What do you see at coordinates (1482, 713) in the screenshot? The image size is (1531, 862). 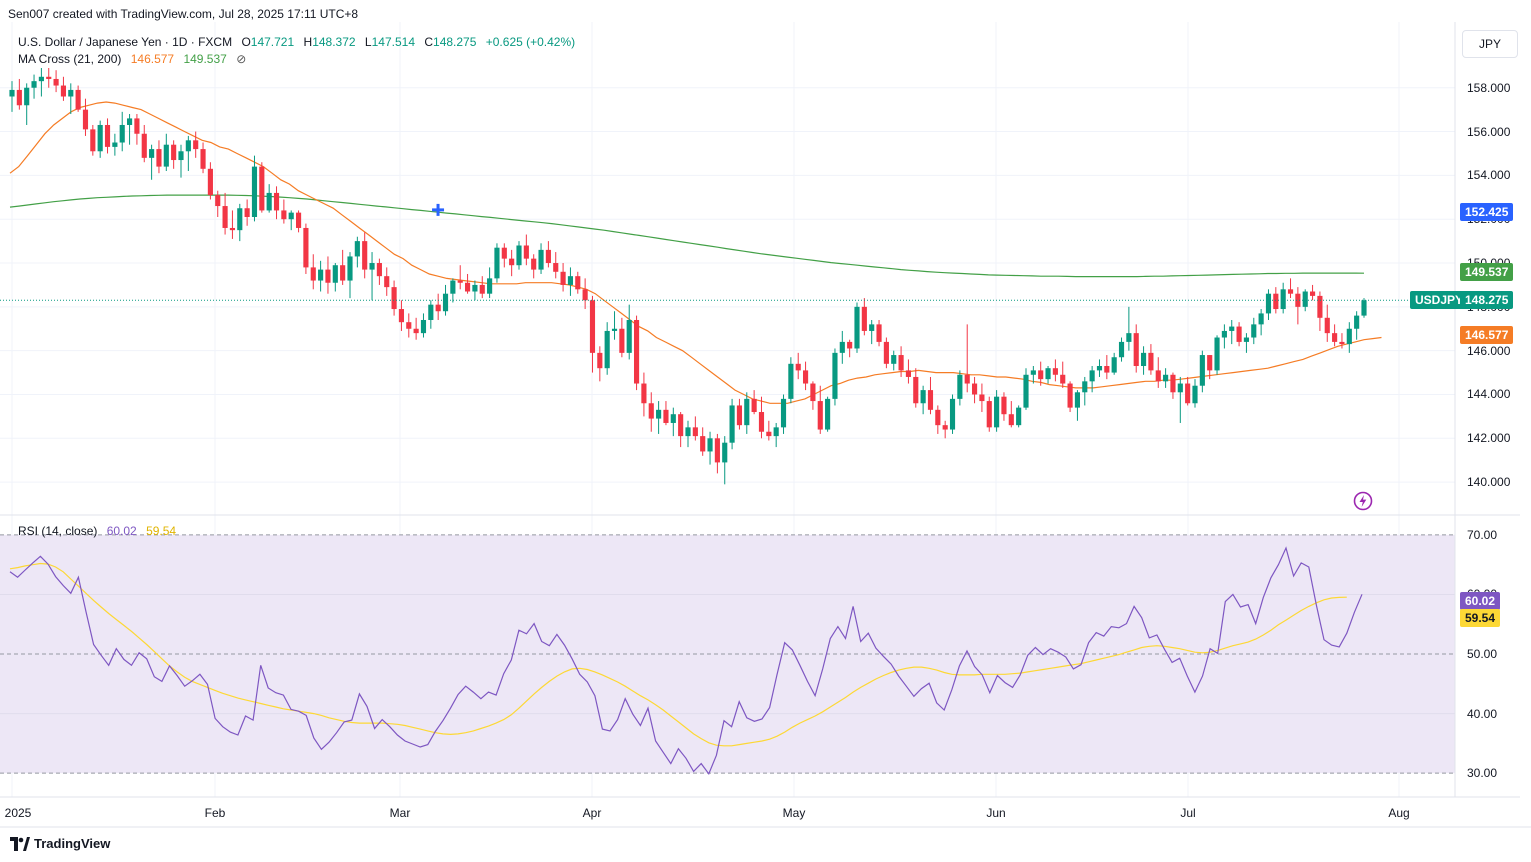 I see `rsi-tick: 40.00` at bounding box center [1482, 713].